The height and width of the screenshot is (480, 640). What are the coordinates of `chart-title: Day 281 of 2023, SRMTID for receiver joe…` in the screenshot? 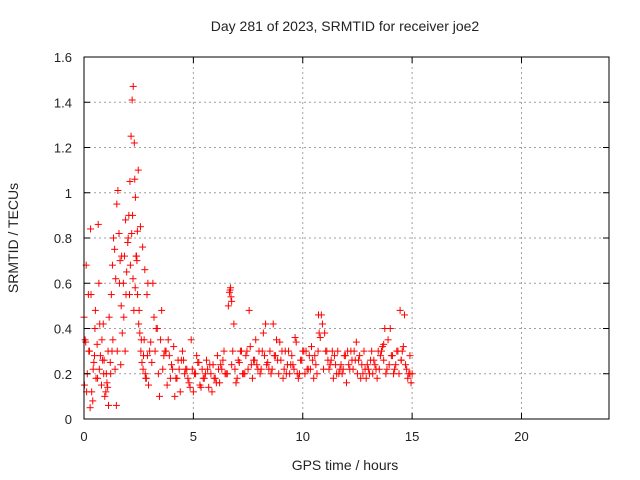 It's located at (345, 26).